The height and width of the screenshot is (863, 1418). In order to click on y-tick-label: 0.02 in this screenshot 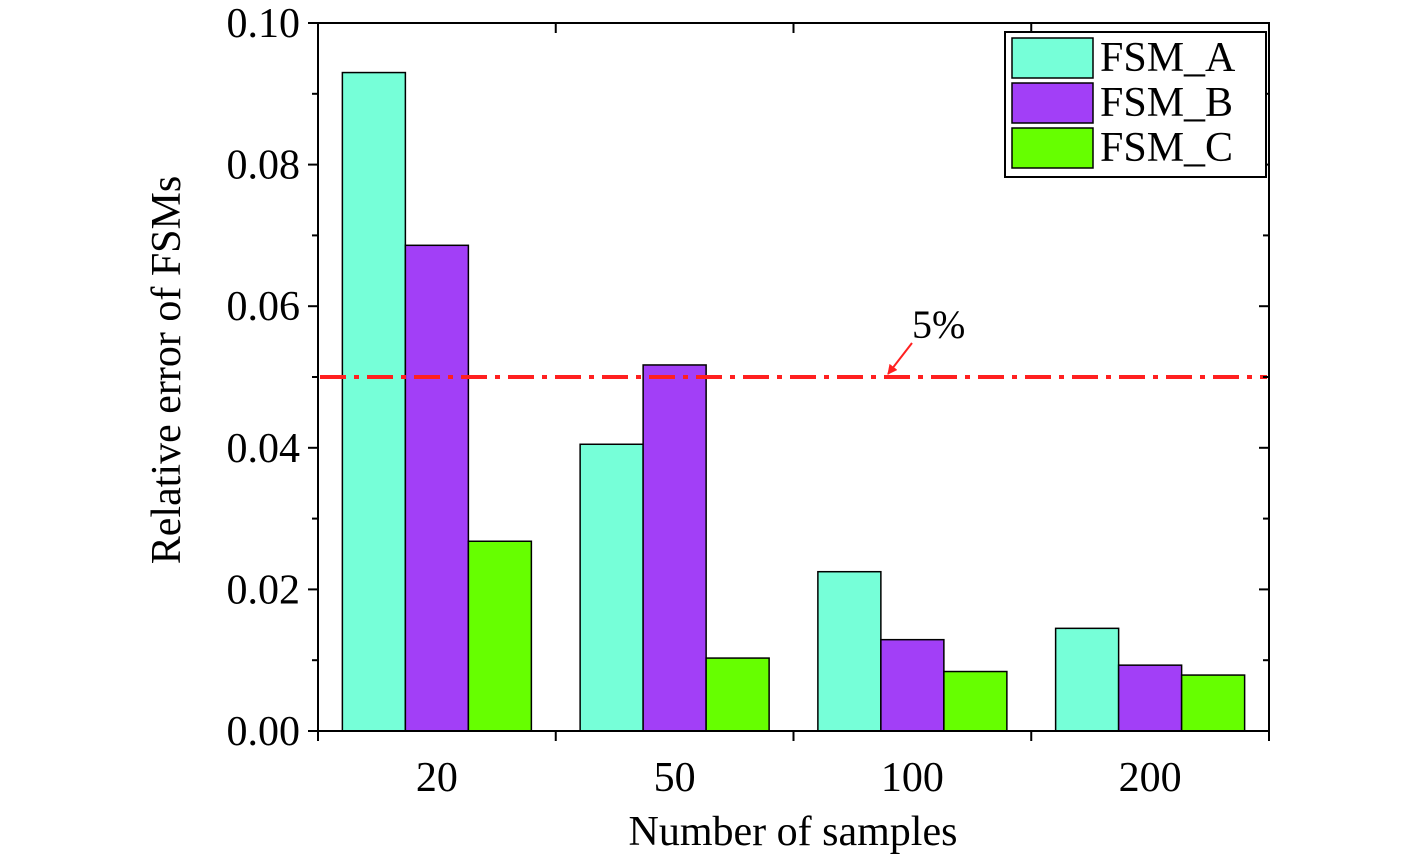, I will do `click(264, 590)`.